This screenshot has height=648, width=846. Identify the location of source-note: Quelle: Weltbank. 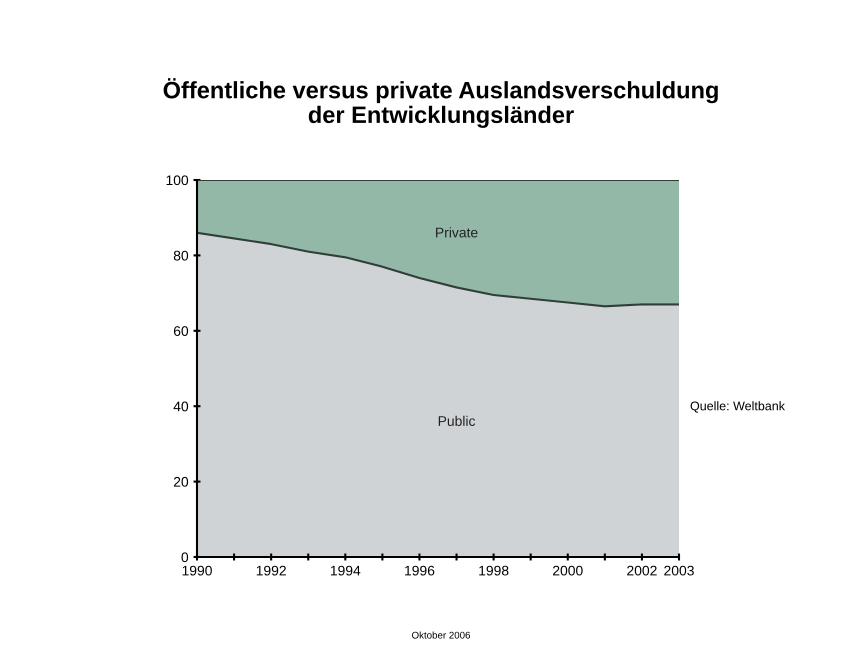
(737, 407).